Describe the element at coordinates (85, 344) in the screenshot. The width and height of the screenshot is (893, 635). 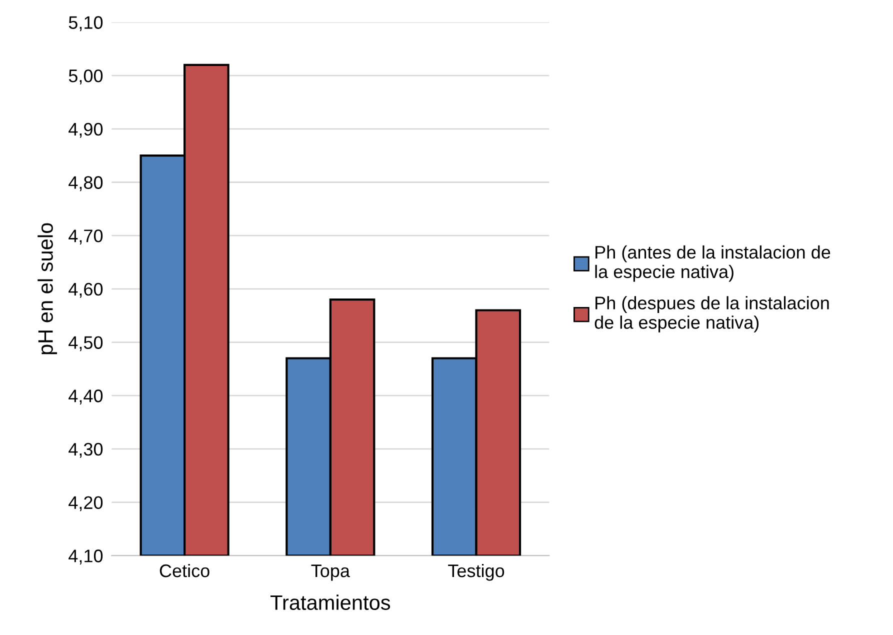
I see `y-tick-label: 4,50` at that location.